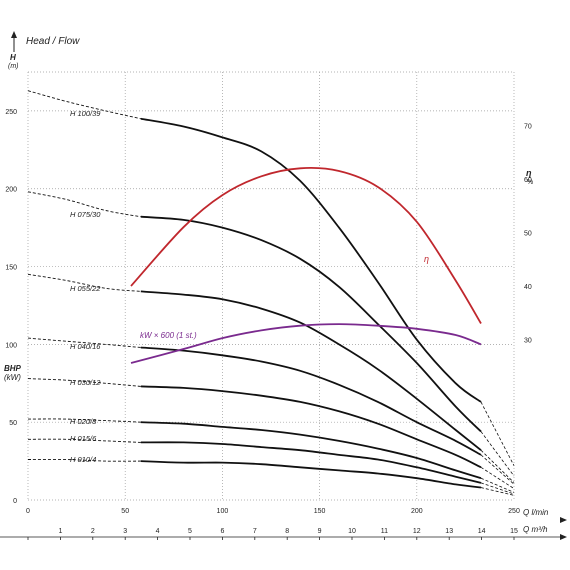 The image size is (570, 570). Describe the element at coordinates (528, 341) in the screenshot. I see `eff-tick-label: 30` at that location.